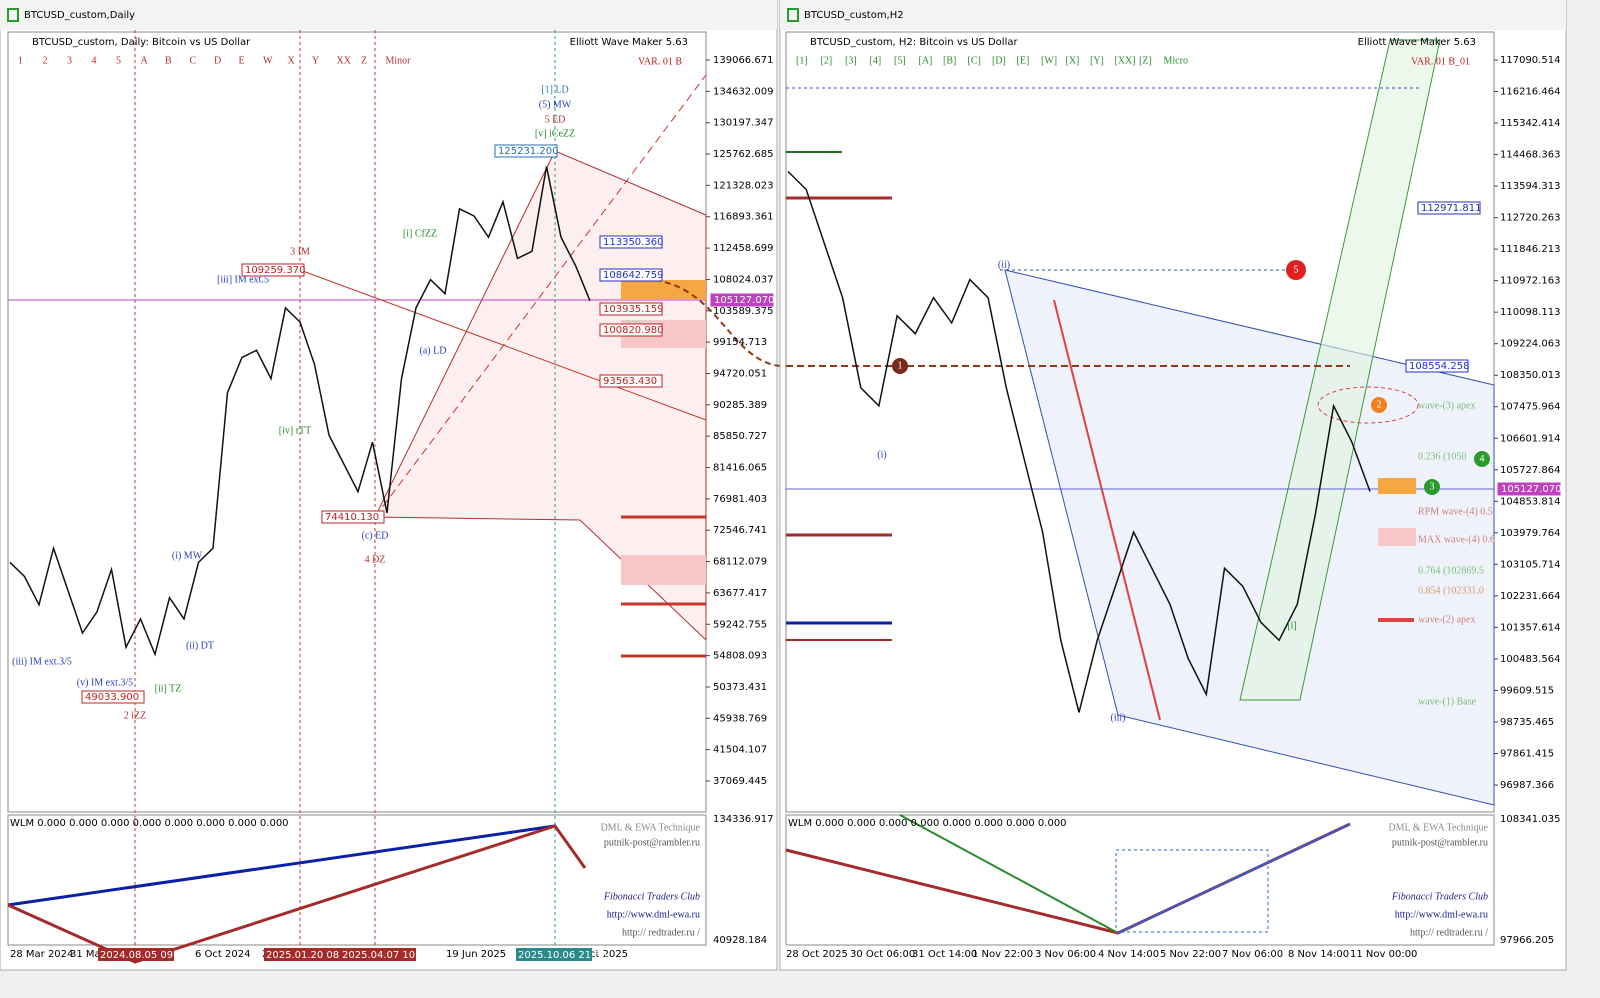 The image size is (1600, 998). I want to click on wave-degree-button: [C], so click(974, 60).